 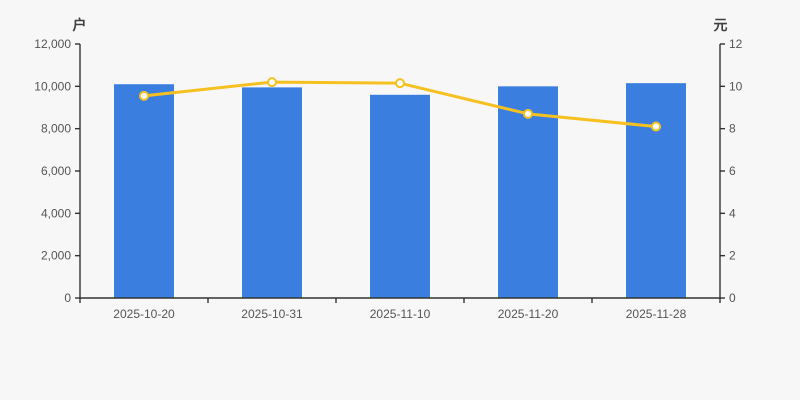 What do you see at coordinates (732, 256) in the screenshot?
I see `right-axis-tick-label: 2` at bounding box center [732, 256].